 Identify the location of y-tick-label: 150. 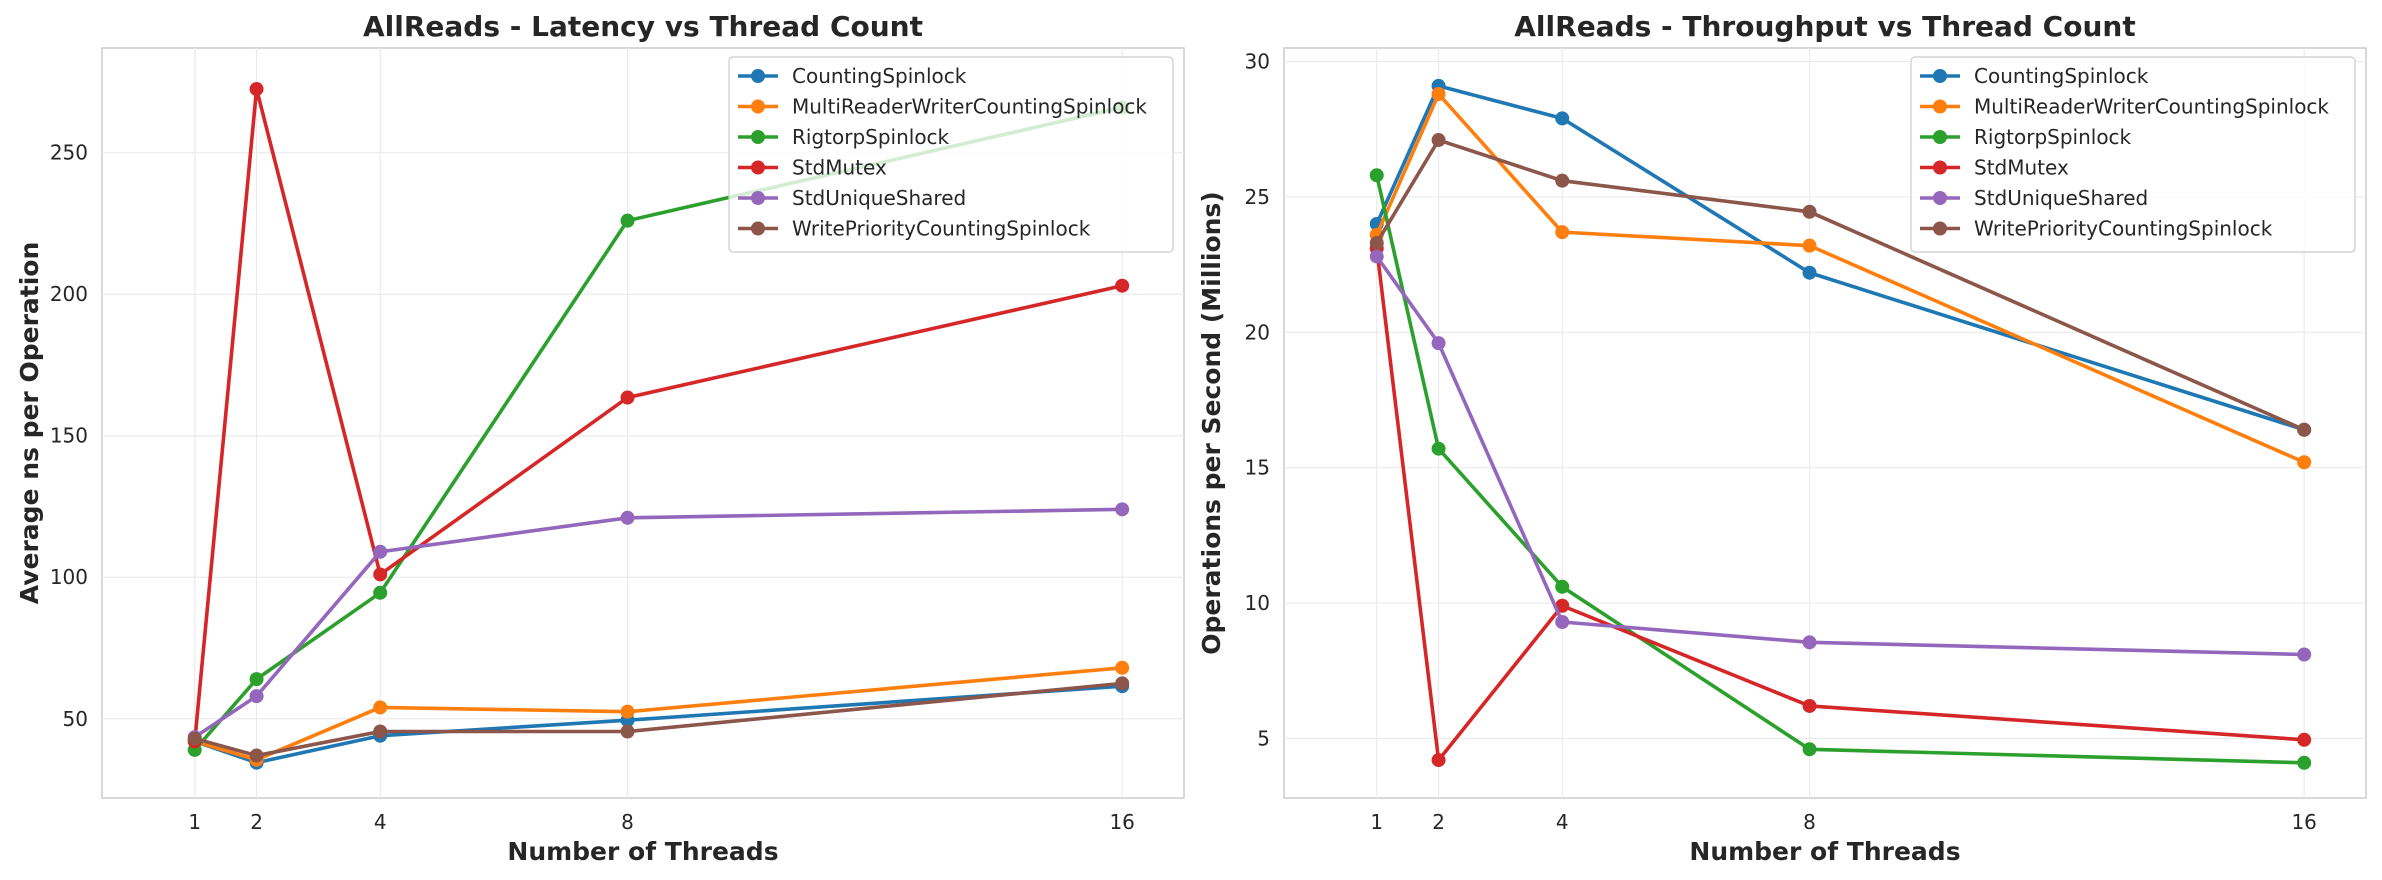
(69, 436).